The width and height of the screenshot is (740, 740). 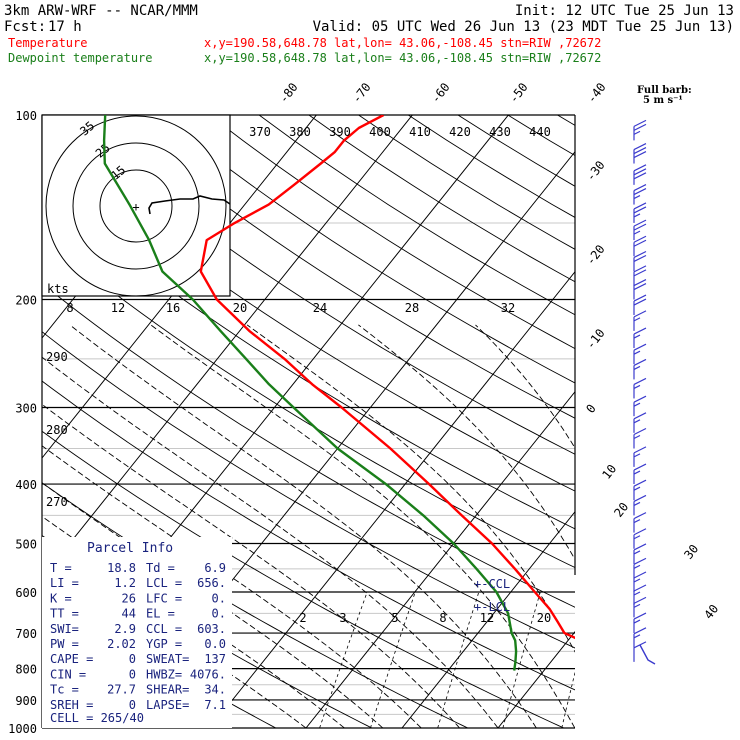 I want to click on forecast-label: Fcst:, so click(x=25, y=27).